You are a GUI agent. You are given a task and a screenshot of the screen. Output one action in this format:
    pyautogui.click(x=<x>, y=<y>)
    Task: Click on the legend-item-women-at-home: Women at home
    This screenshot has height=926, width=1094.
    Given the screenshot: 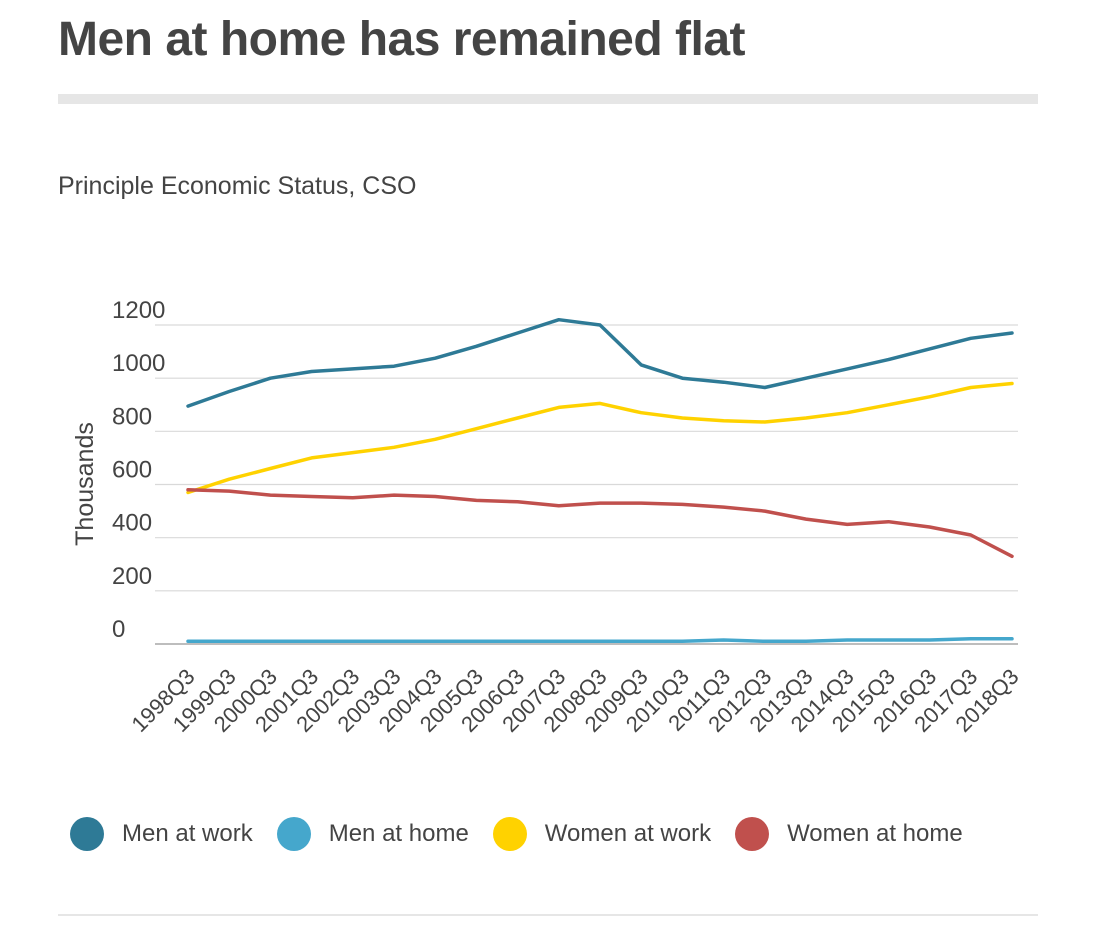 What is the action you would take?
    pyautogui.click(x=849, y=834)
    